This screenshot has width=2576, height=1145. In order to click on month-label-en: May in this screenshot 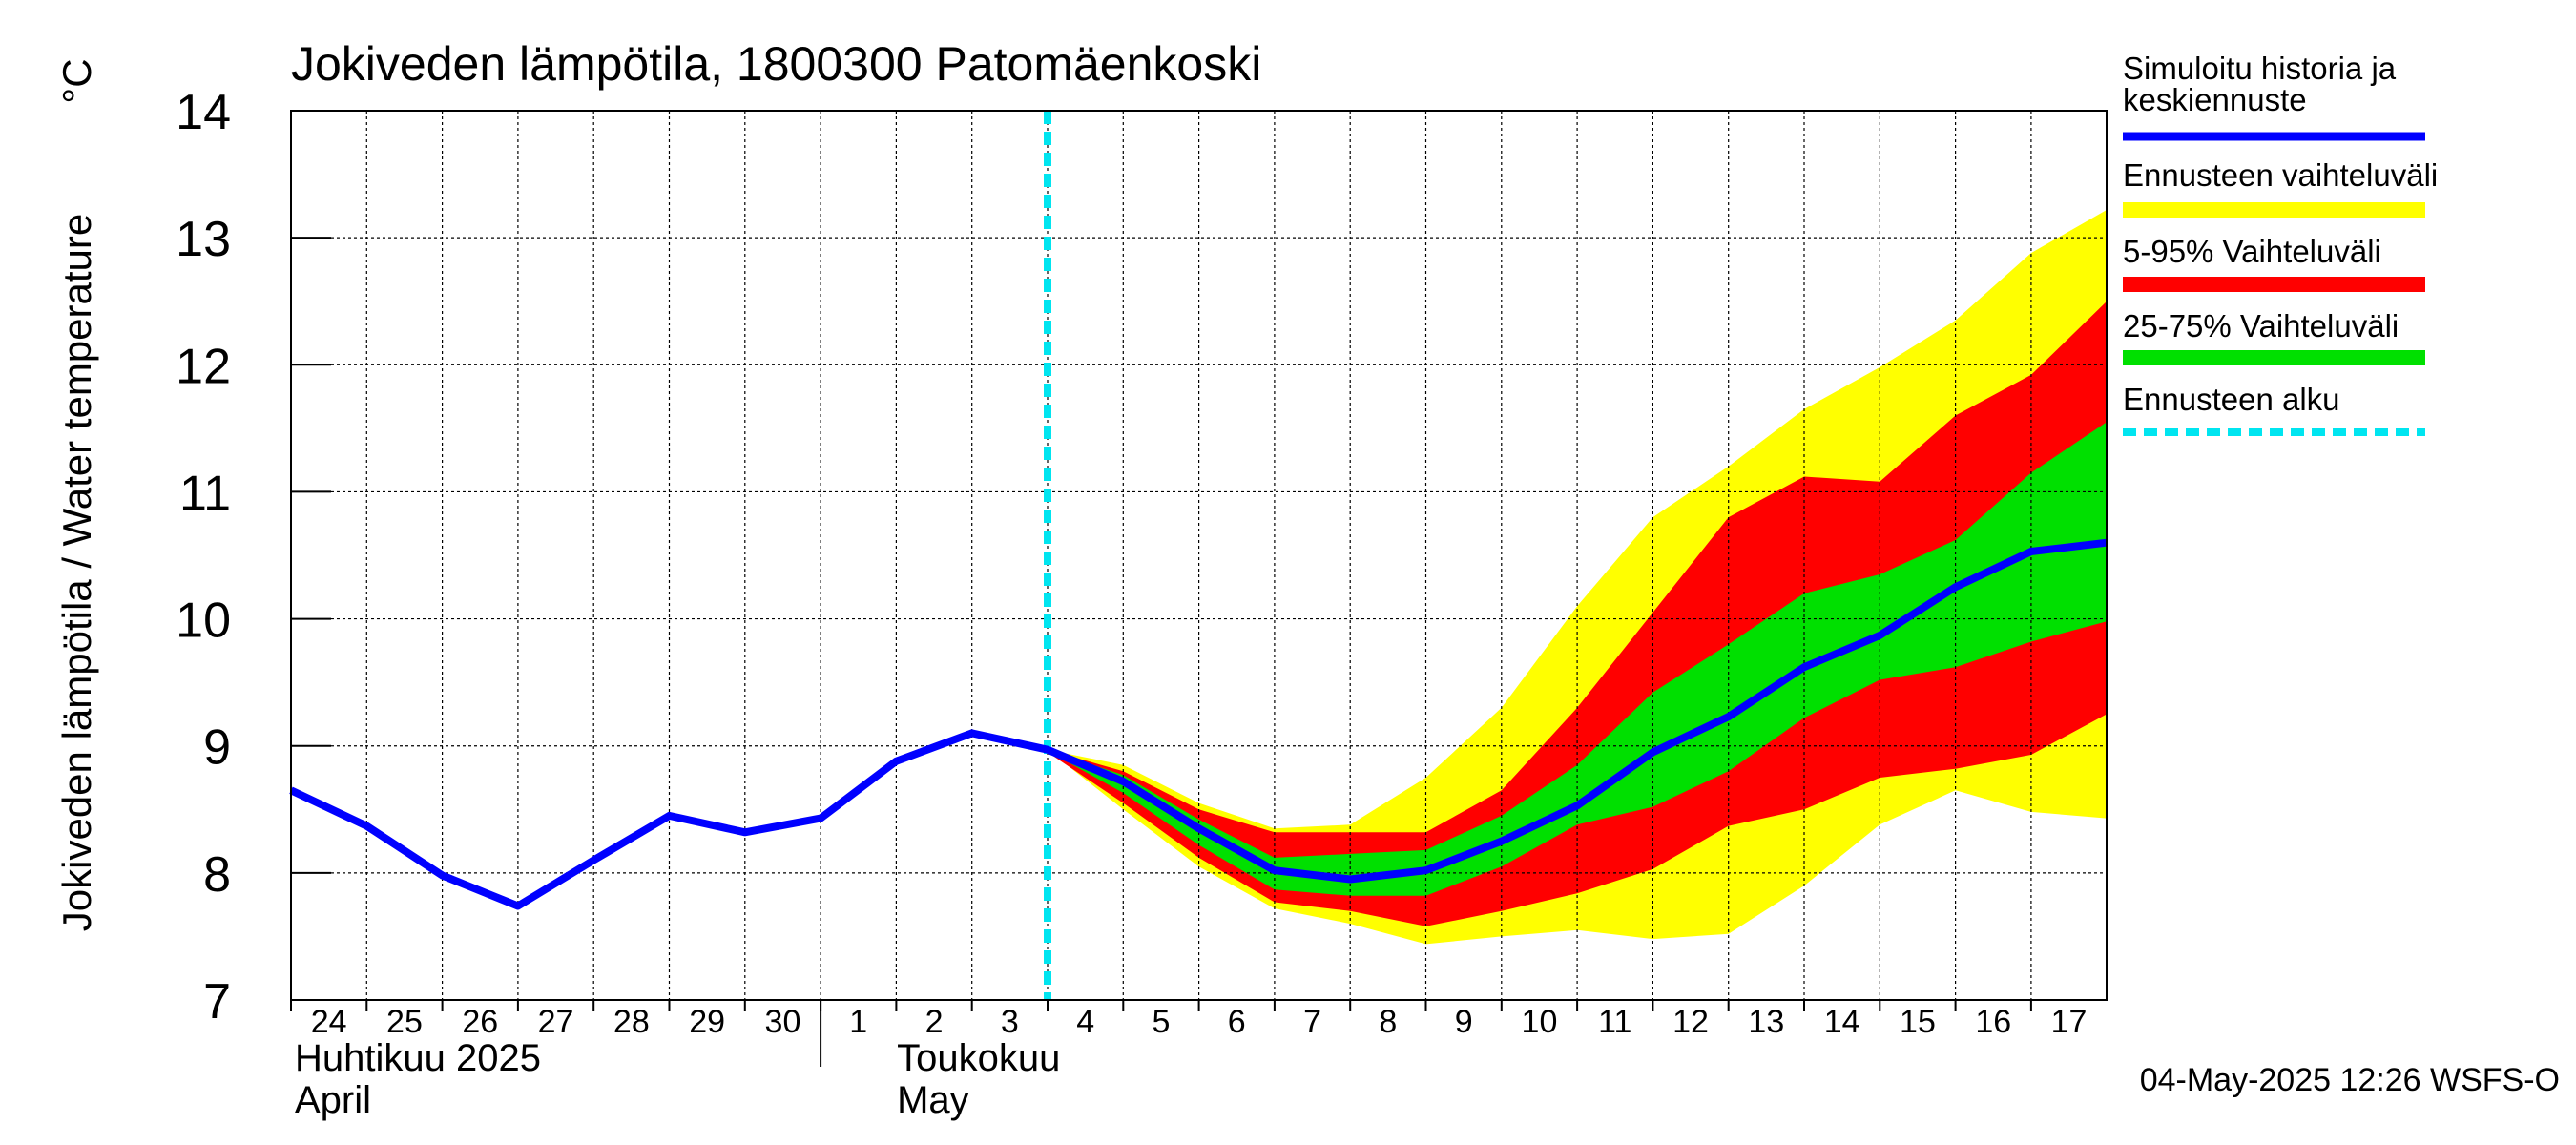, I will do `click(933, 1100)`.